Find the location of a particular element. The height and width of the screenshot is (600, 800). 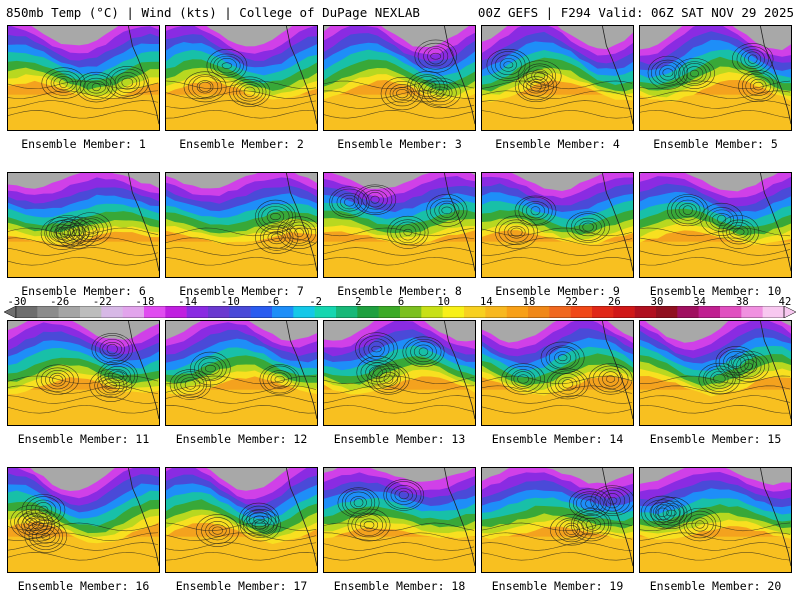

colorbar-tick-label: -10 is located at coordinates (230, 302).